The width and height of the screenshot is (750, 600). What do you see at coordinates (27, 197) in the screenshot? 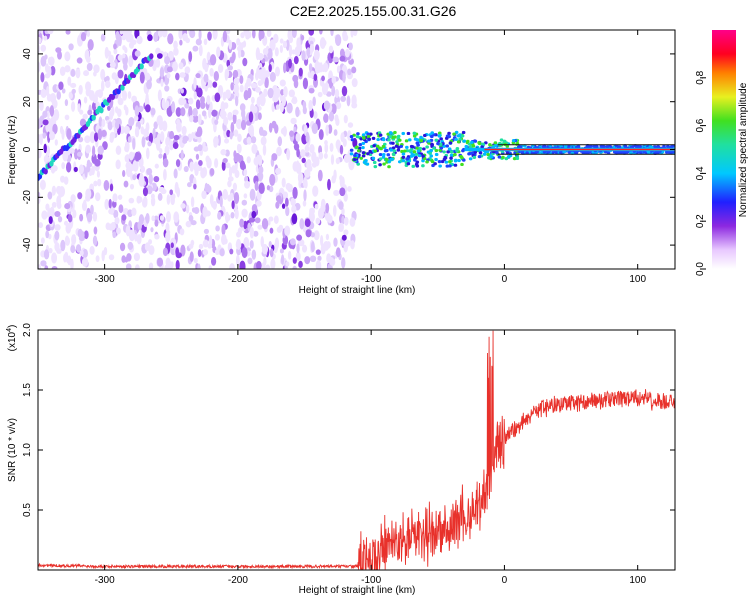
I see `y-tick-label: -20` at bounding box center [27, 197].